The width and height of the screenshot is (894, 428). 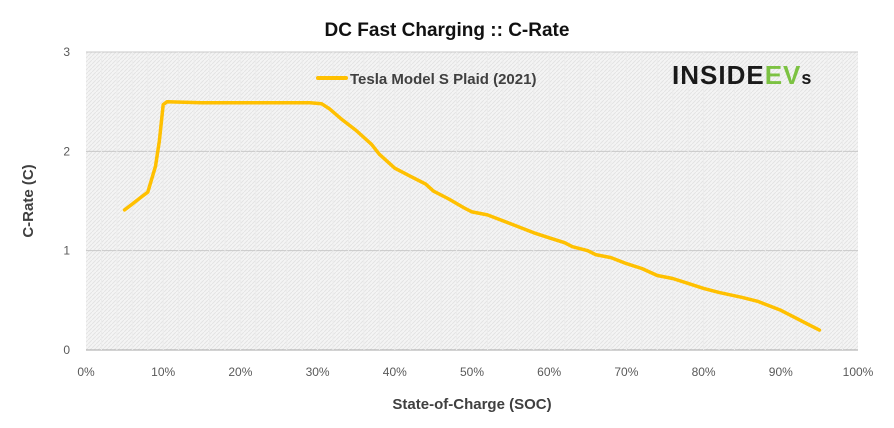 I want to click on x-tick-label: 90%, so click(x=781, y=372).